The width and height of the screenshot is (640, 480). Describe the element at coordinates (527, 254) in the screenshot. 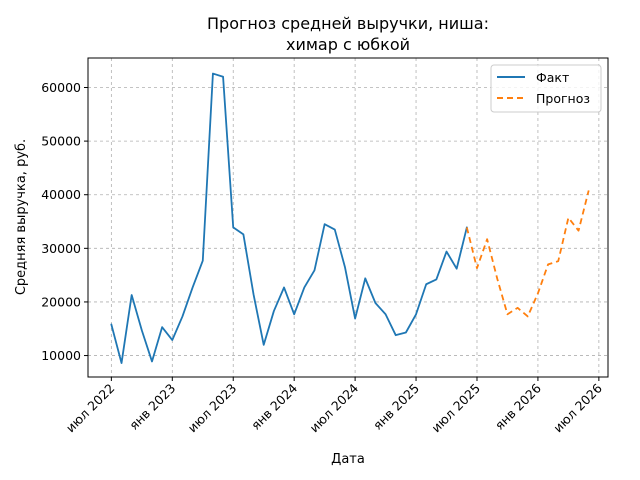

I see `forecast-series-line` at that location.